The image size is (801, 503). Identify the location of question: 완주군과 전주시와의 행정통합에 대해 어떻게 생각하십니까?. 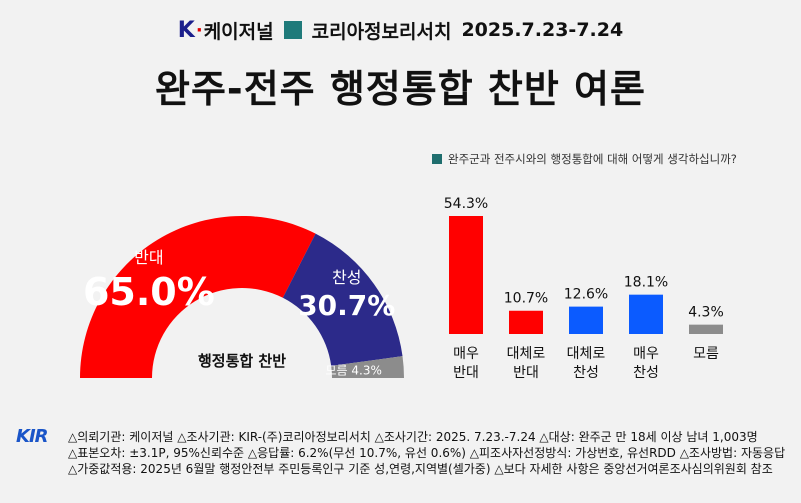
(584, 159).